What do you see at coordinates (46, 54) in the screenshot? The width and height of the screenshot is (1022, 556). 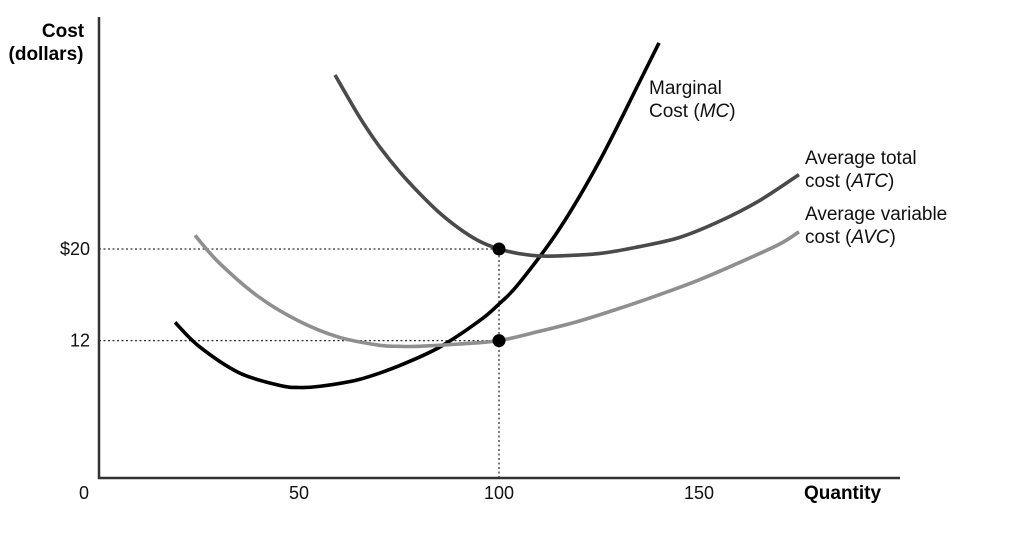 I see `y-axis-title-line2: (dollars)` at bounding box center [46, 54].